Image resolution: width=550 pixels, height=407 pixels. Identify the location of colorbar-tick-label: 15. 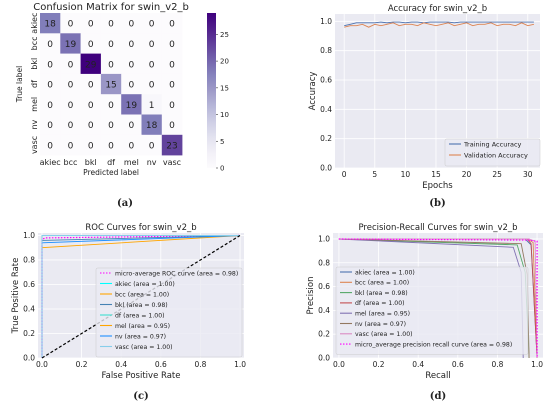
(224, 88).